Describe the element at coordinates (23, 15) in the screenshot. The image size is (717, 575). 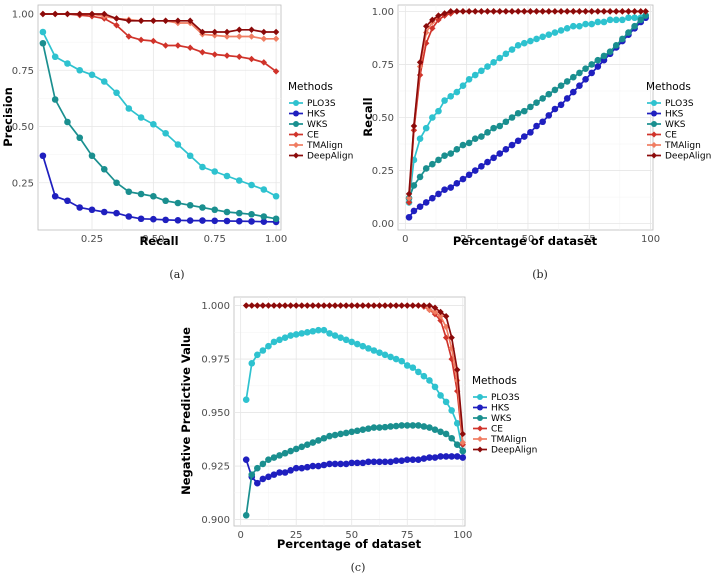
I see `y-tick-label: 1.00` at that location.